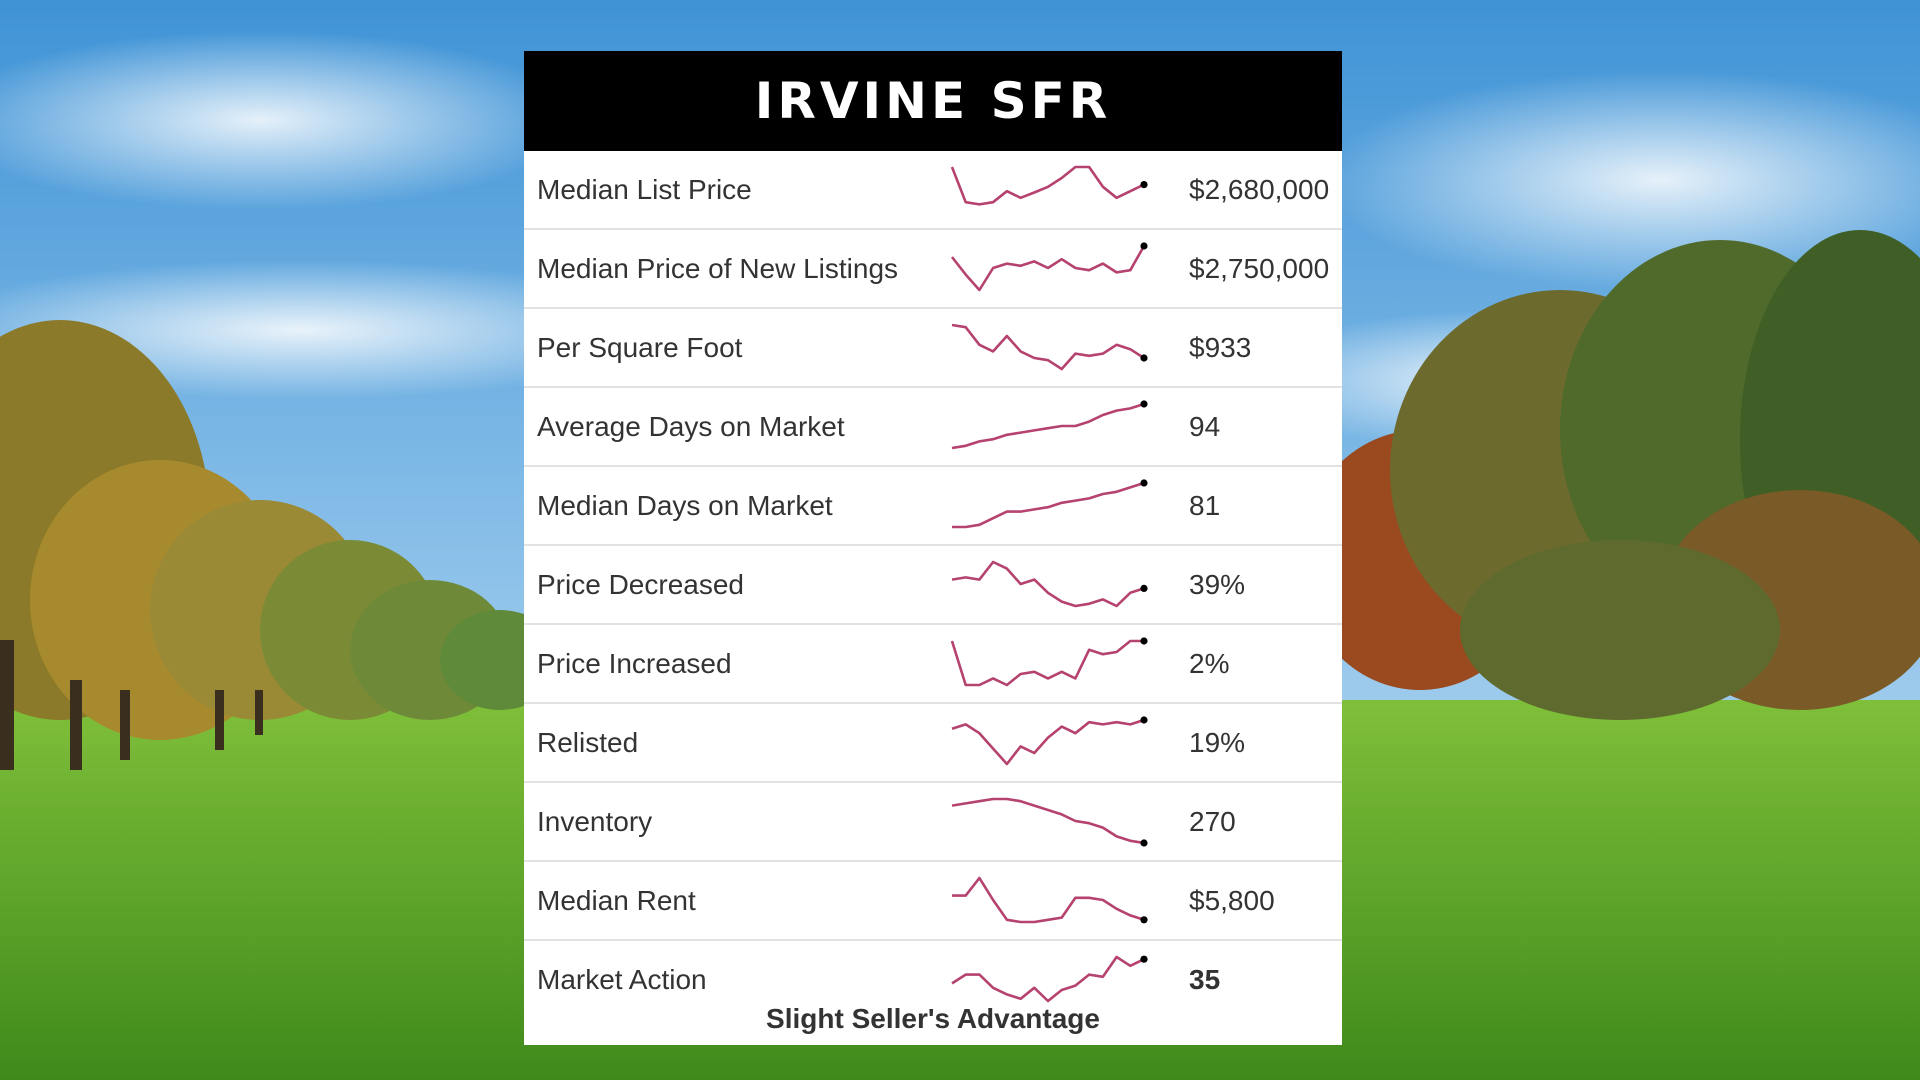  I want to click on table-row: Inventory 270, so click(933, 822).